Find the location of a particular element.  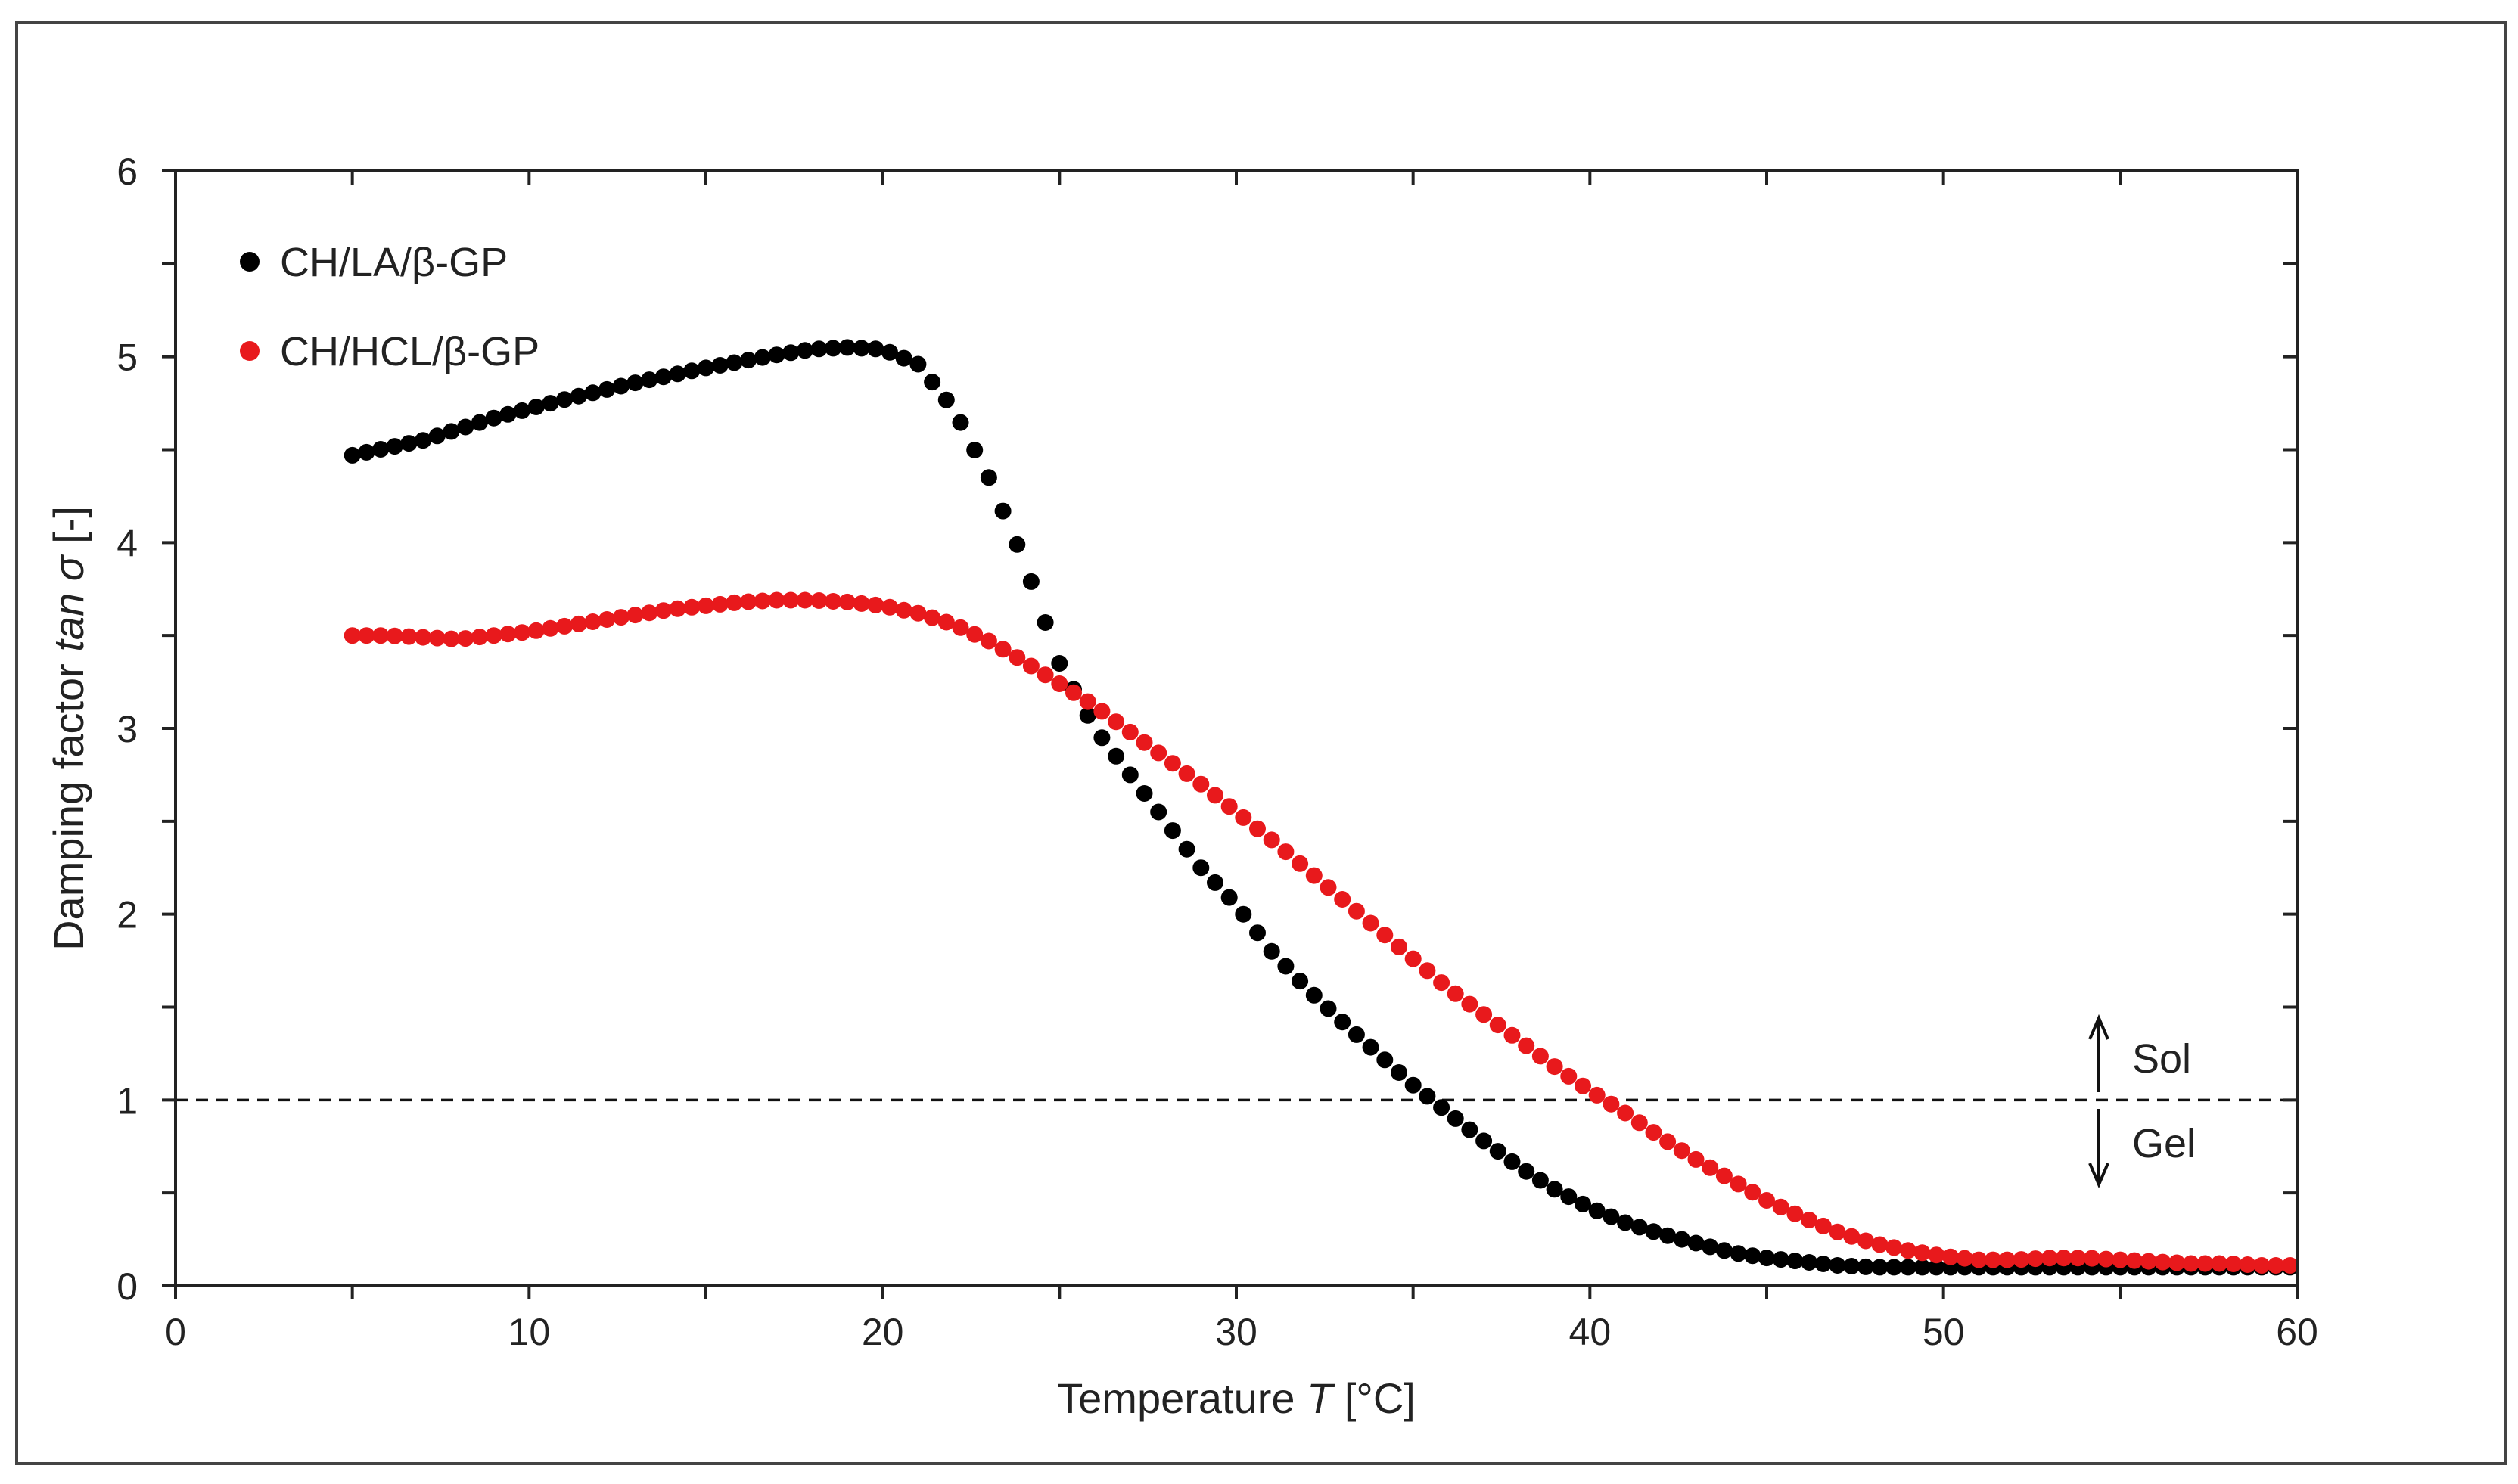

x-tick-label: 50 is located at coordinates (1944, 1332).